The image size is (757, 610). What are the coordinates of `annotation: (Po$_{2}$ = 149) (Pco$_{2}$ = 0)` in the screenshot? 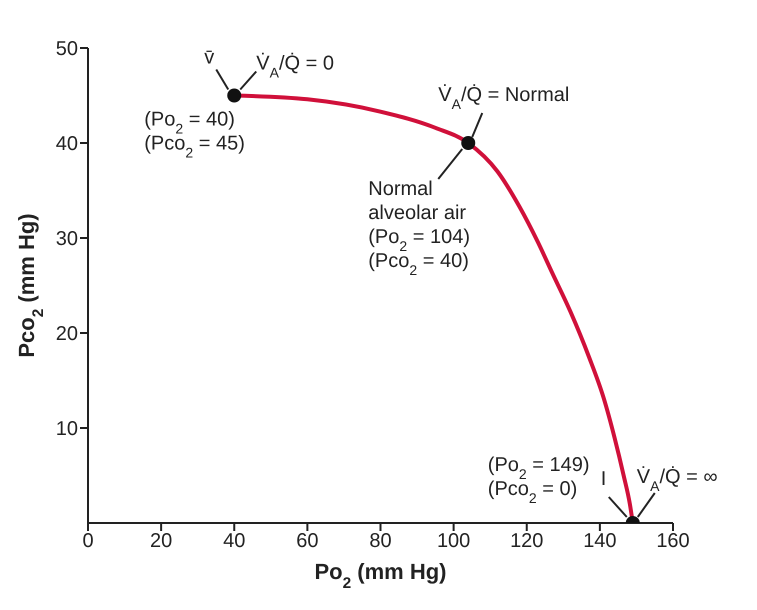 It's located at (539, 480).